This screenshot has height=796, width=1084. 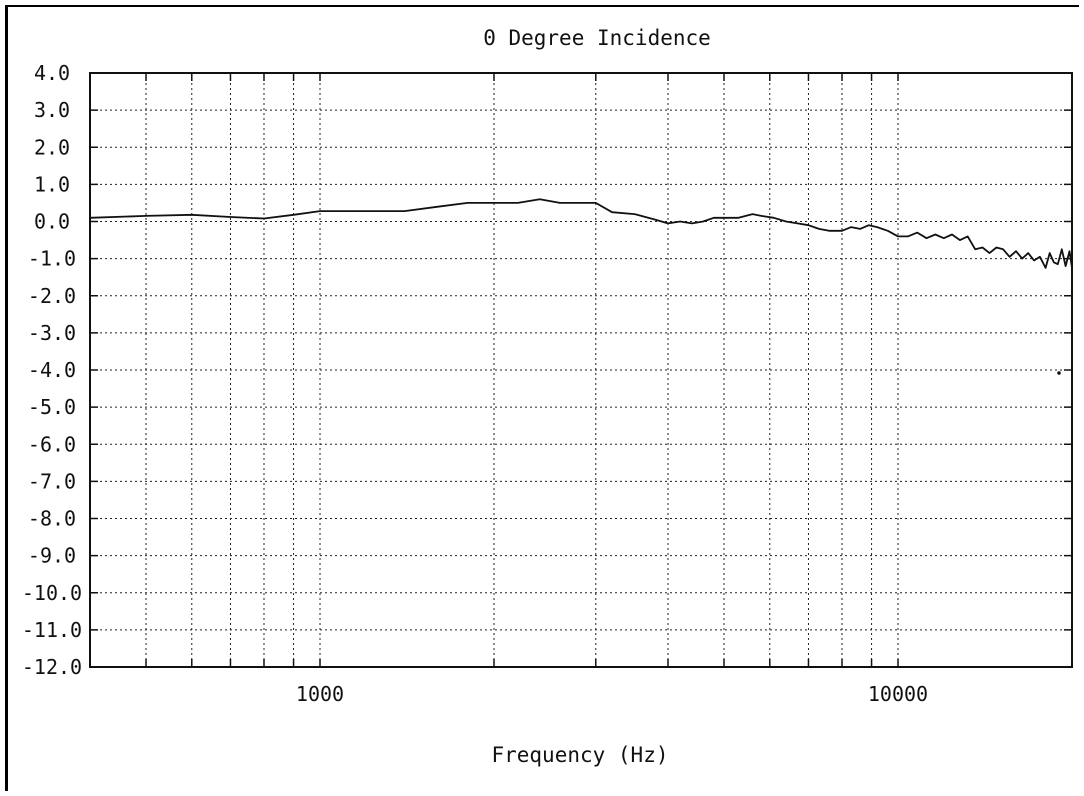 What do you see at coordinates (52, 519) in the screenshot?
I see `y-tick-label: -8.0` at bounding box center [52, 519].